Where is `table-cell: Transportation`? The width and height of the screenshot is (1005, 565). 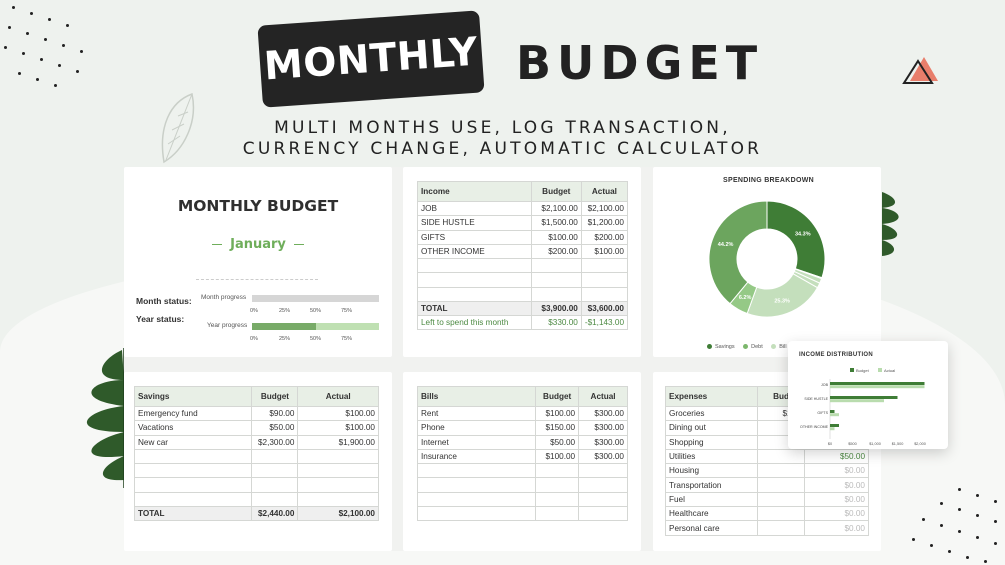
table-cell: Transportation is located at coordinates (711, 485).